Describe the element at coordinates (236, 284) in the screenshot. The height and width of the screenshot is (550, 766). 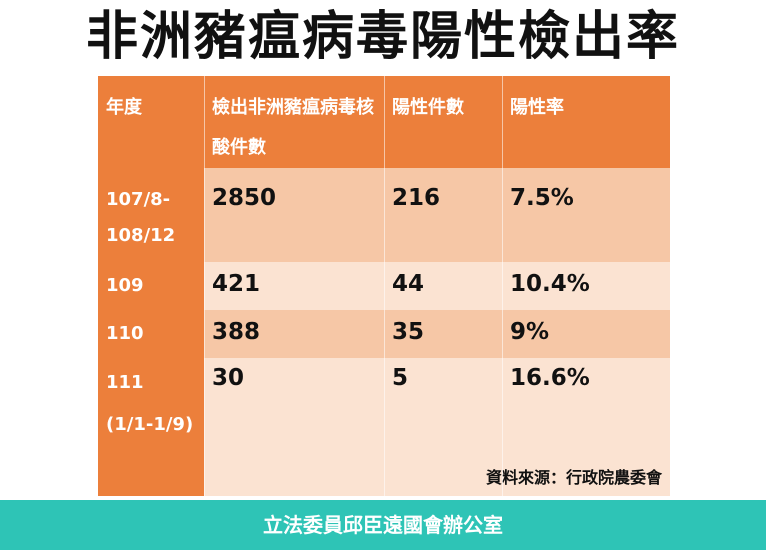
I see `row-detected: 421` at that location.